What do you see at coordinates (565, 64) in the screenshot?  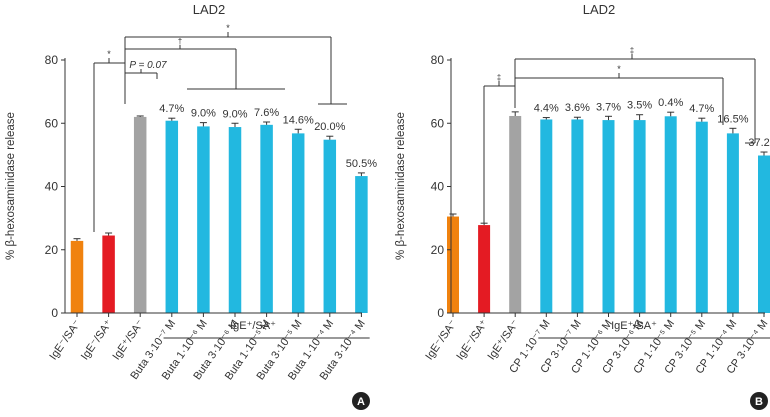 I see `significance-marks: ‡ * ‡` at bounding box center [565, 64].